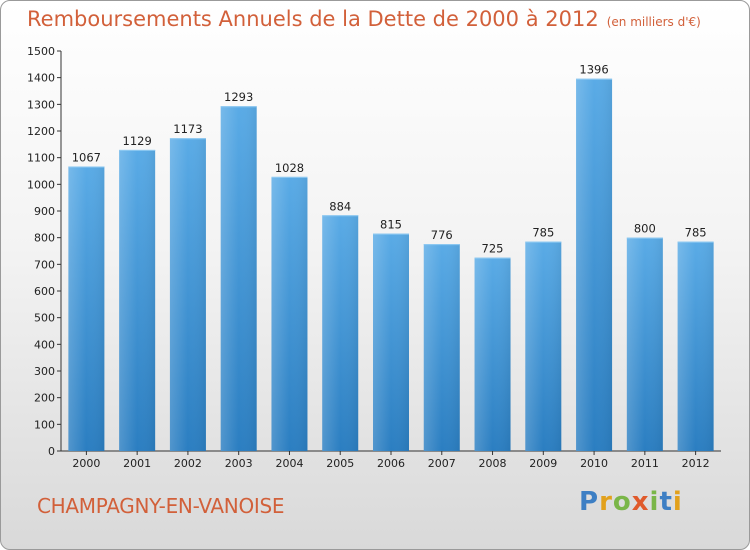  What do you see at coordinates (41, 131) in the screenshot?
I see `y-tick-label: 1200` at bounding box center [41, 131].